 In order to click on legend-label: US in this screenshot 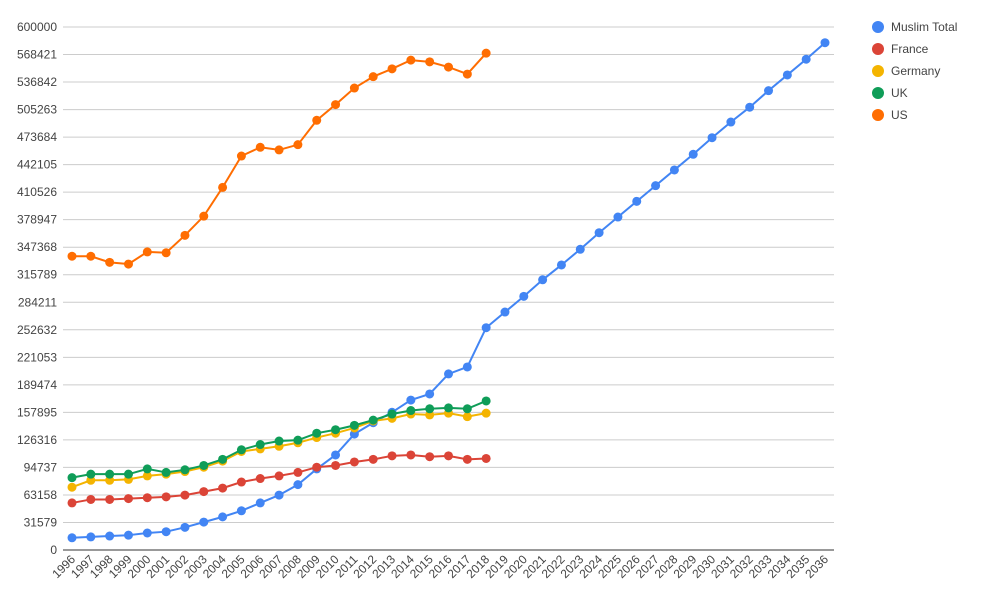, I will do `click(899, 115)`.